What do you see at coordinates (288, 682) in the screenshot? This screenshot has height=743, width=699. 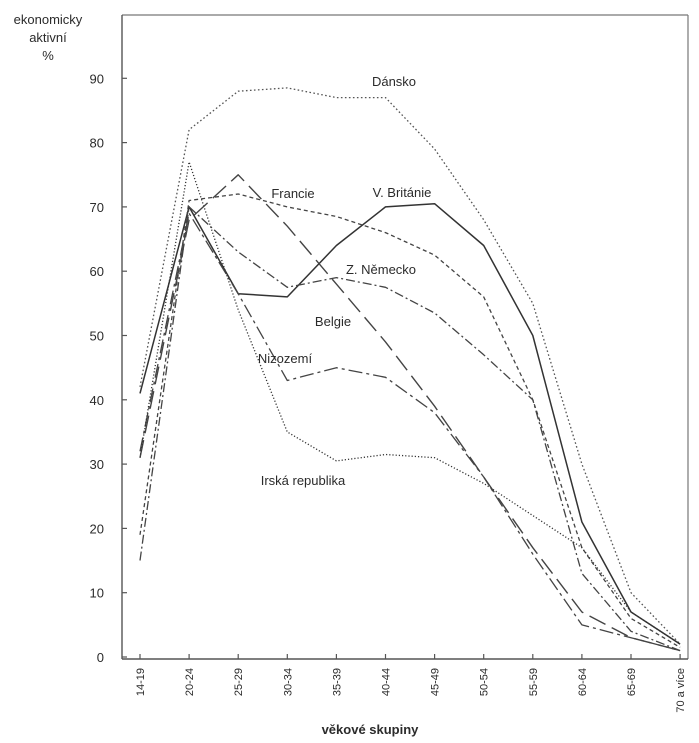 I see `x-tick-label: 30-34` at bounding box center [288, 682].